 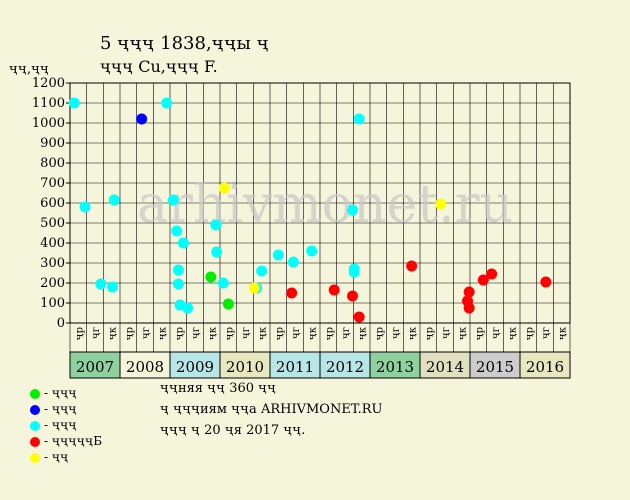 I want to click on year-label: 2007, so click(x=95, y=367).